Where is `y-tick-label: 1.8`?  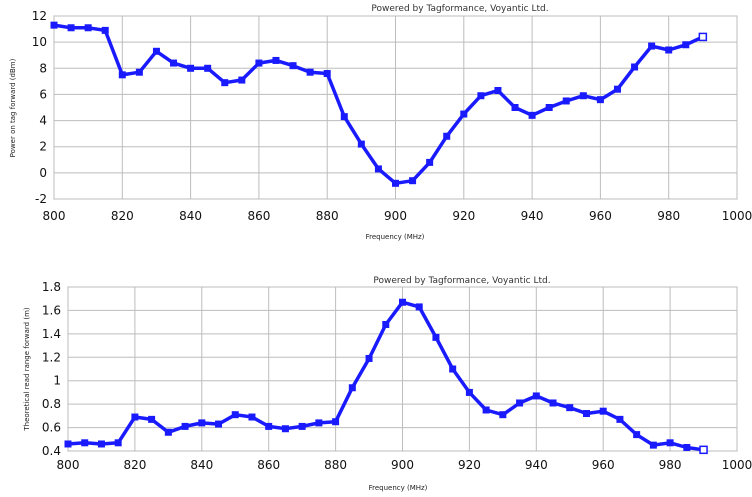 y-tick-label: 1.8 is located at coordinates (51, 287).